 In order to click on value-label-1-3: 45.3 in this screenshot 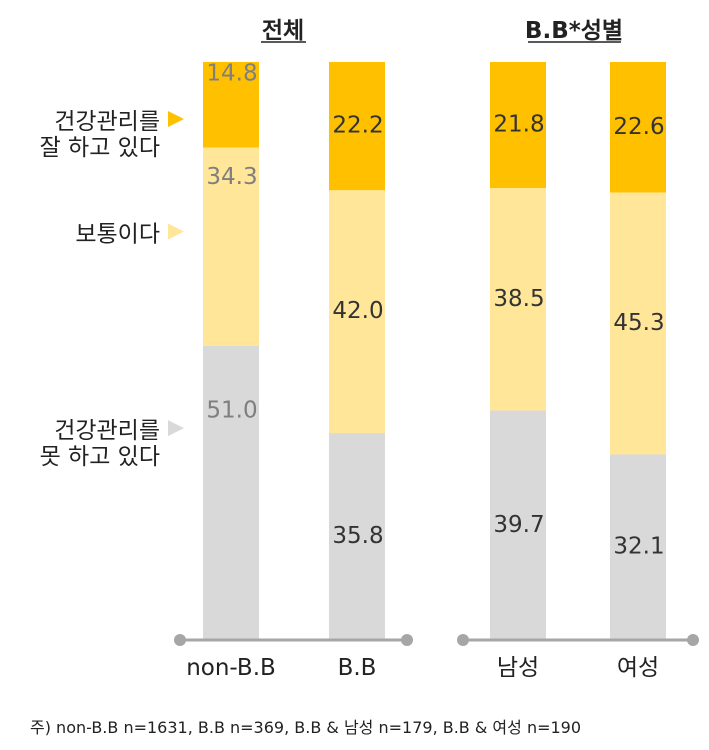, I will do `click(638, 323)`.